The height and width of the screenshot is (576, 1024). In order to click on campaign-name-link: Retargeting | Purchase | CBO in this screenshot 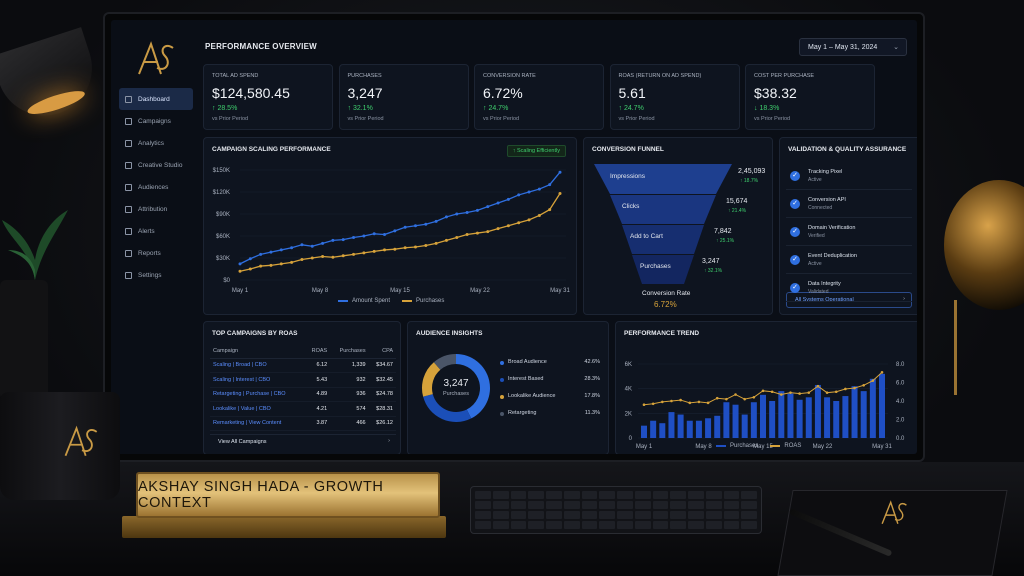, I will do `click(257, 394)`.